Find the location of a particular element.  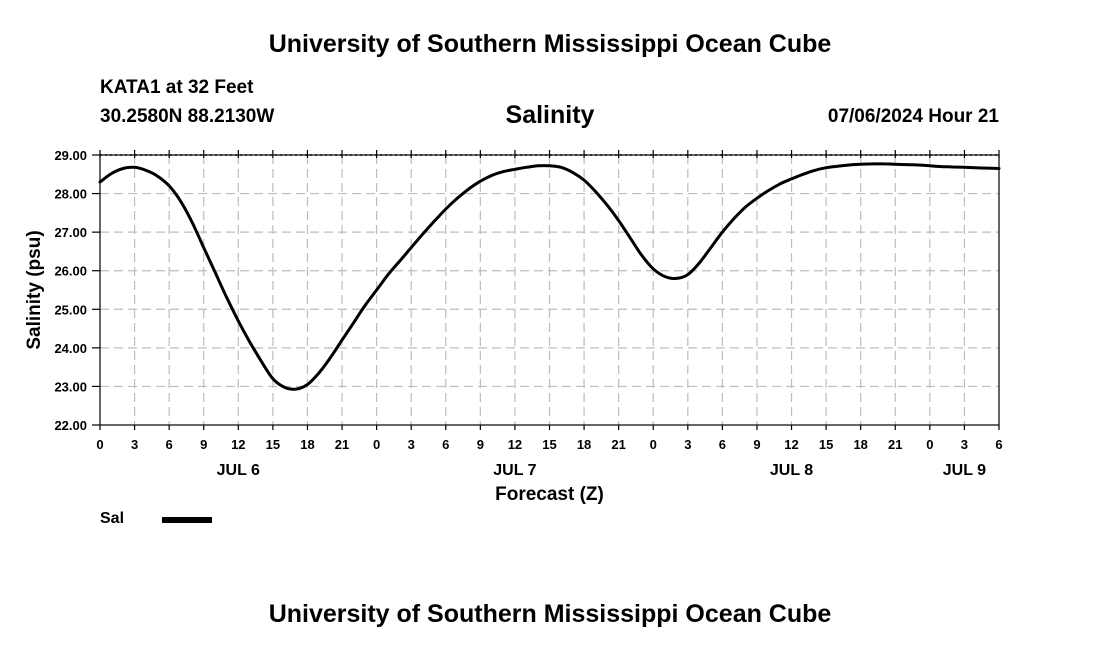

y-tick-label: 28.00 is located at coordinates (70, 194).